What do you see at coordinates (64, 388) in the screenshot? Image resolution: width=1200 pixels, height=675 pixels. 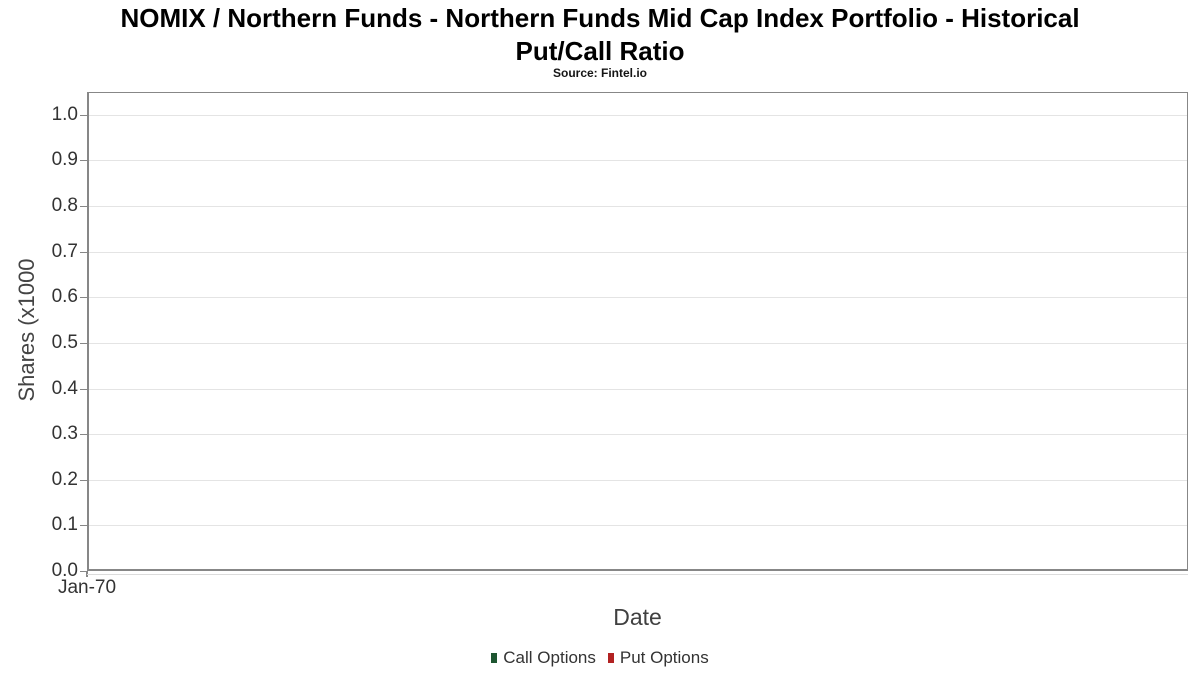 I see `y-tick-label: 0.4` at bounding box center [64, 388].